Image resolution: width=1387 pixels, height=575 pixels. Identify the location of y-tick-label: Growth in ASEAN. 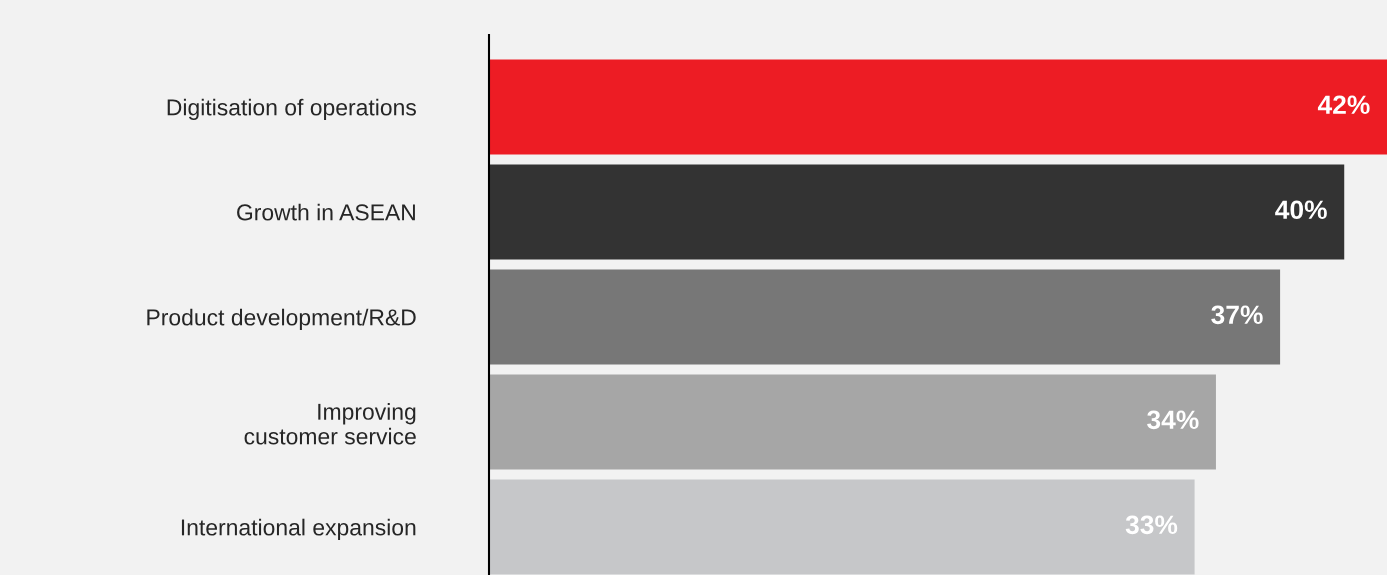
(326, 212).